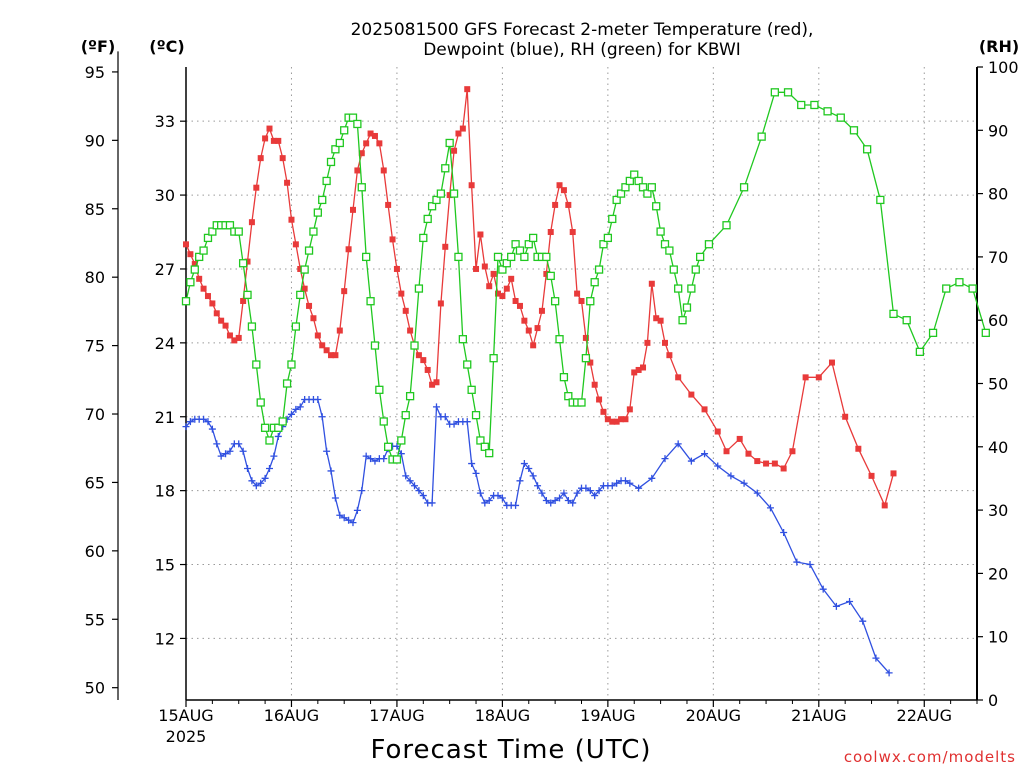  What do you see at coordinates (166, 46) in the screenshot?
I see `celsius-unit-label: (ºC)` at bounding box center [166, 46].